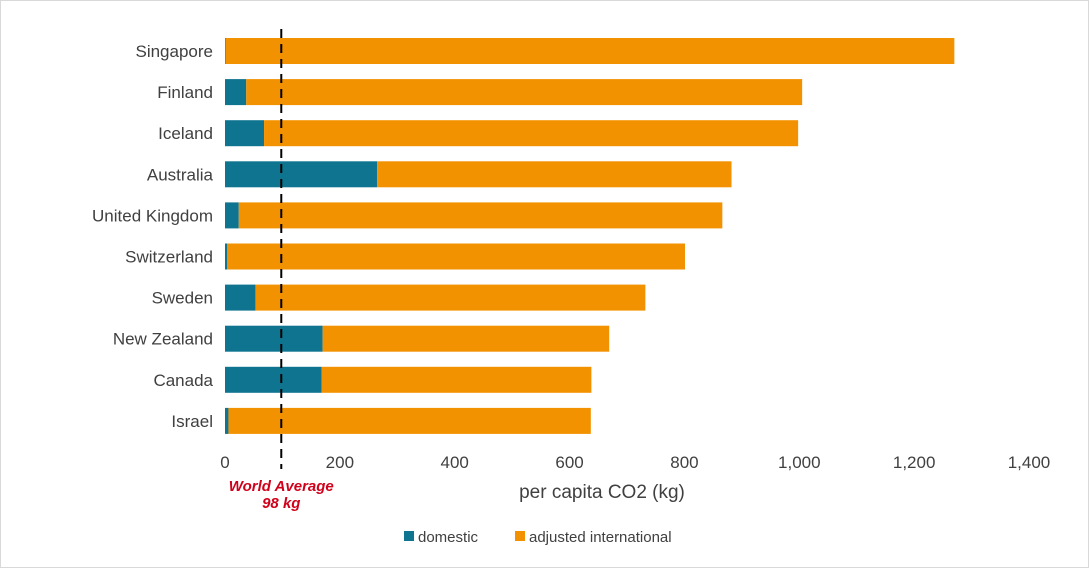  What do you see at coordinates (914, 462) in the screenshot?
I see `x-tick-label: 1,200` at bounding box center [914, 462].